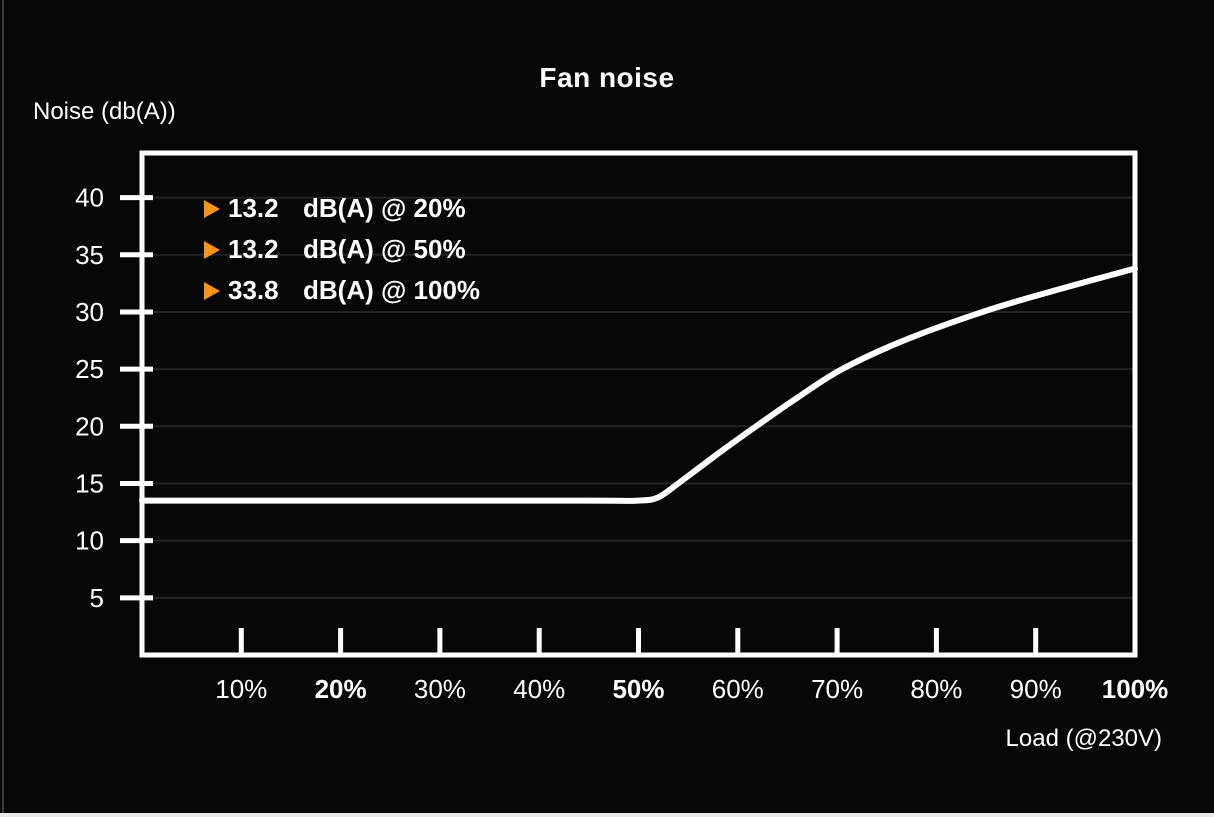 The image size is (1214, 817). I want to click on y-tick-label: 15, so click(89, 483).